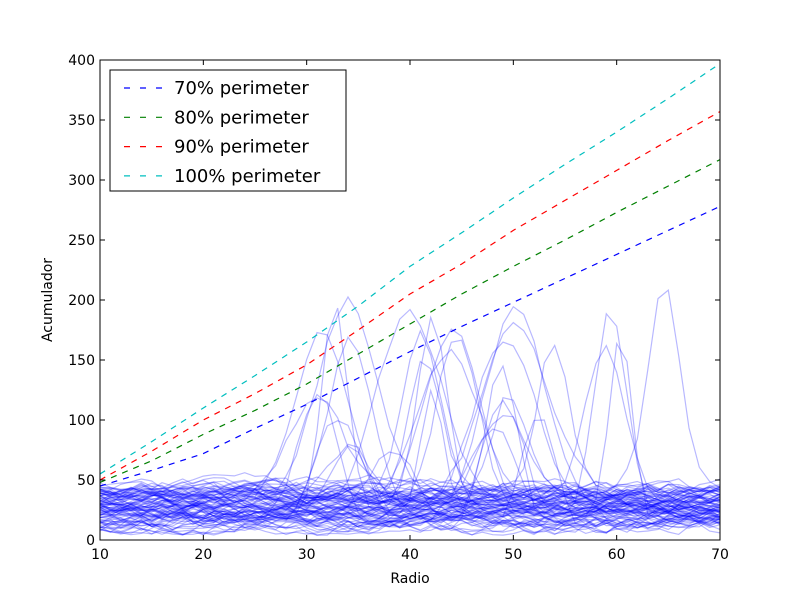 This screenshot has width=800, height=600. Describe the element at coordinates (81, 361) in the screenshot. I see `y-tick-label: 150` at that location.